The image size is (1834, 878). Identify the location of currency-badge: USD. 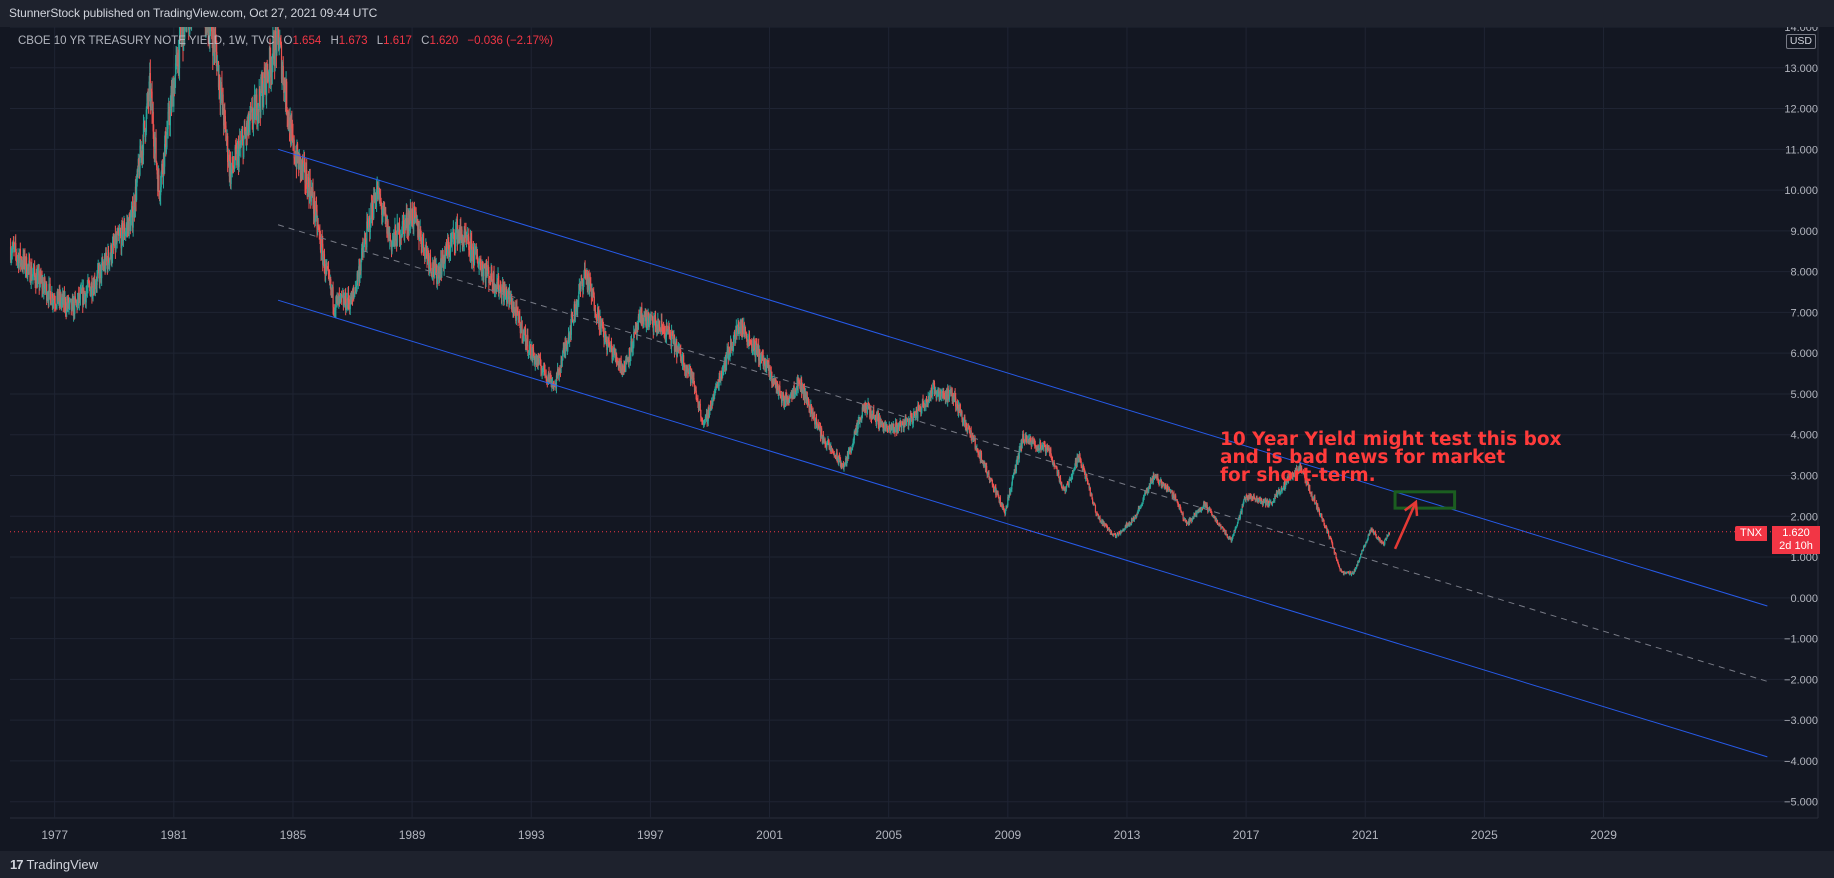
(1800, 41).